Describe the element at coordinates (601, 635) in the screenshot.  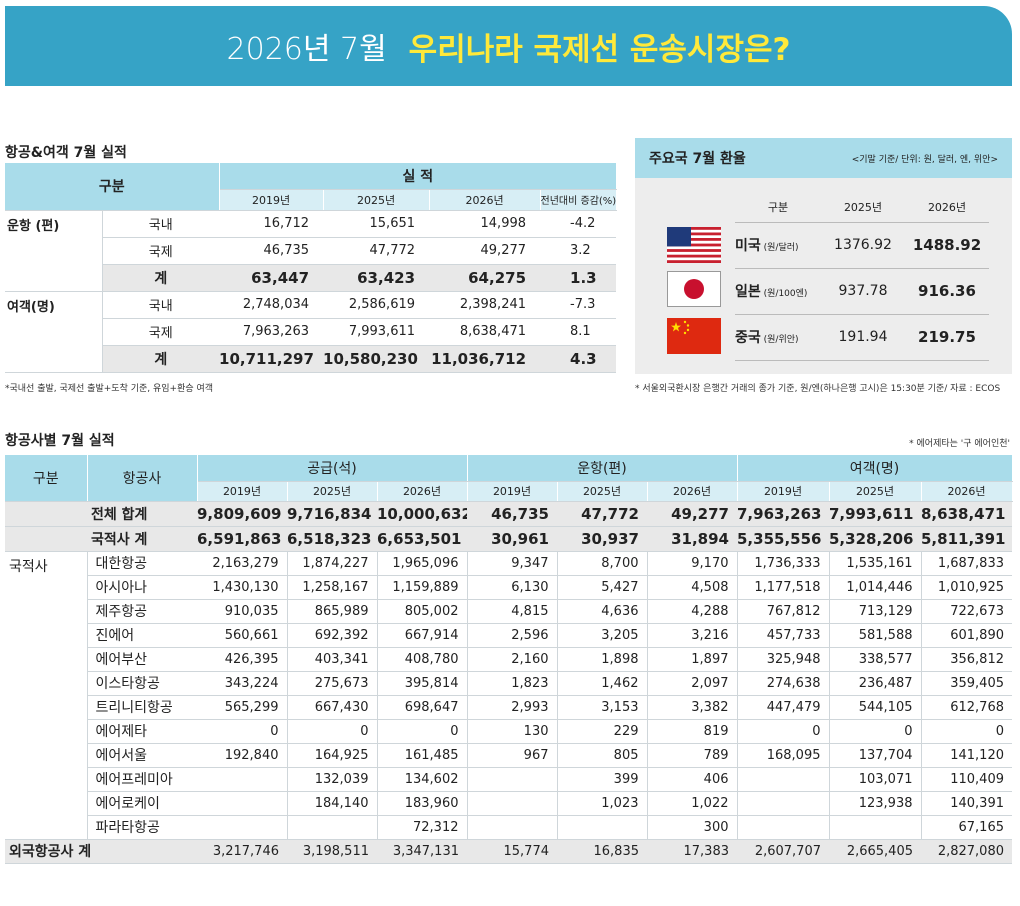
I see `t2-value: 3,205` at that location.